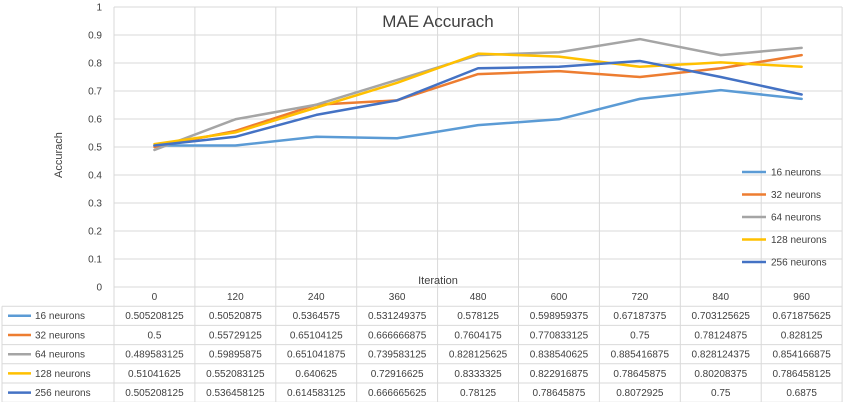  What do you see at coordinates (235, 297) in the screenshot?
I see `x-tick-label: 120` at bounding box center [235, 297].